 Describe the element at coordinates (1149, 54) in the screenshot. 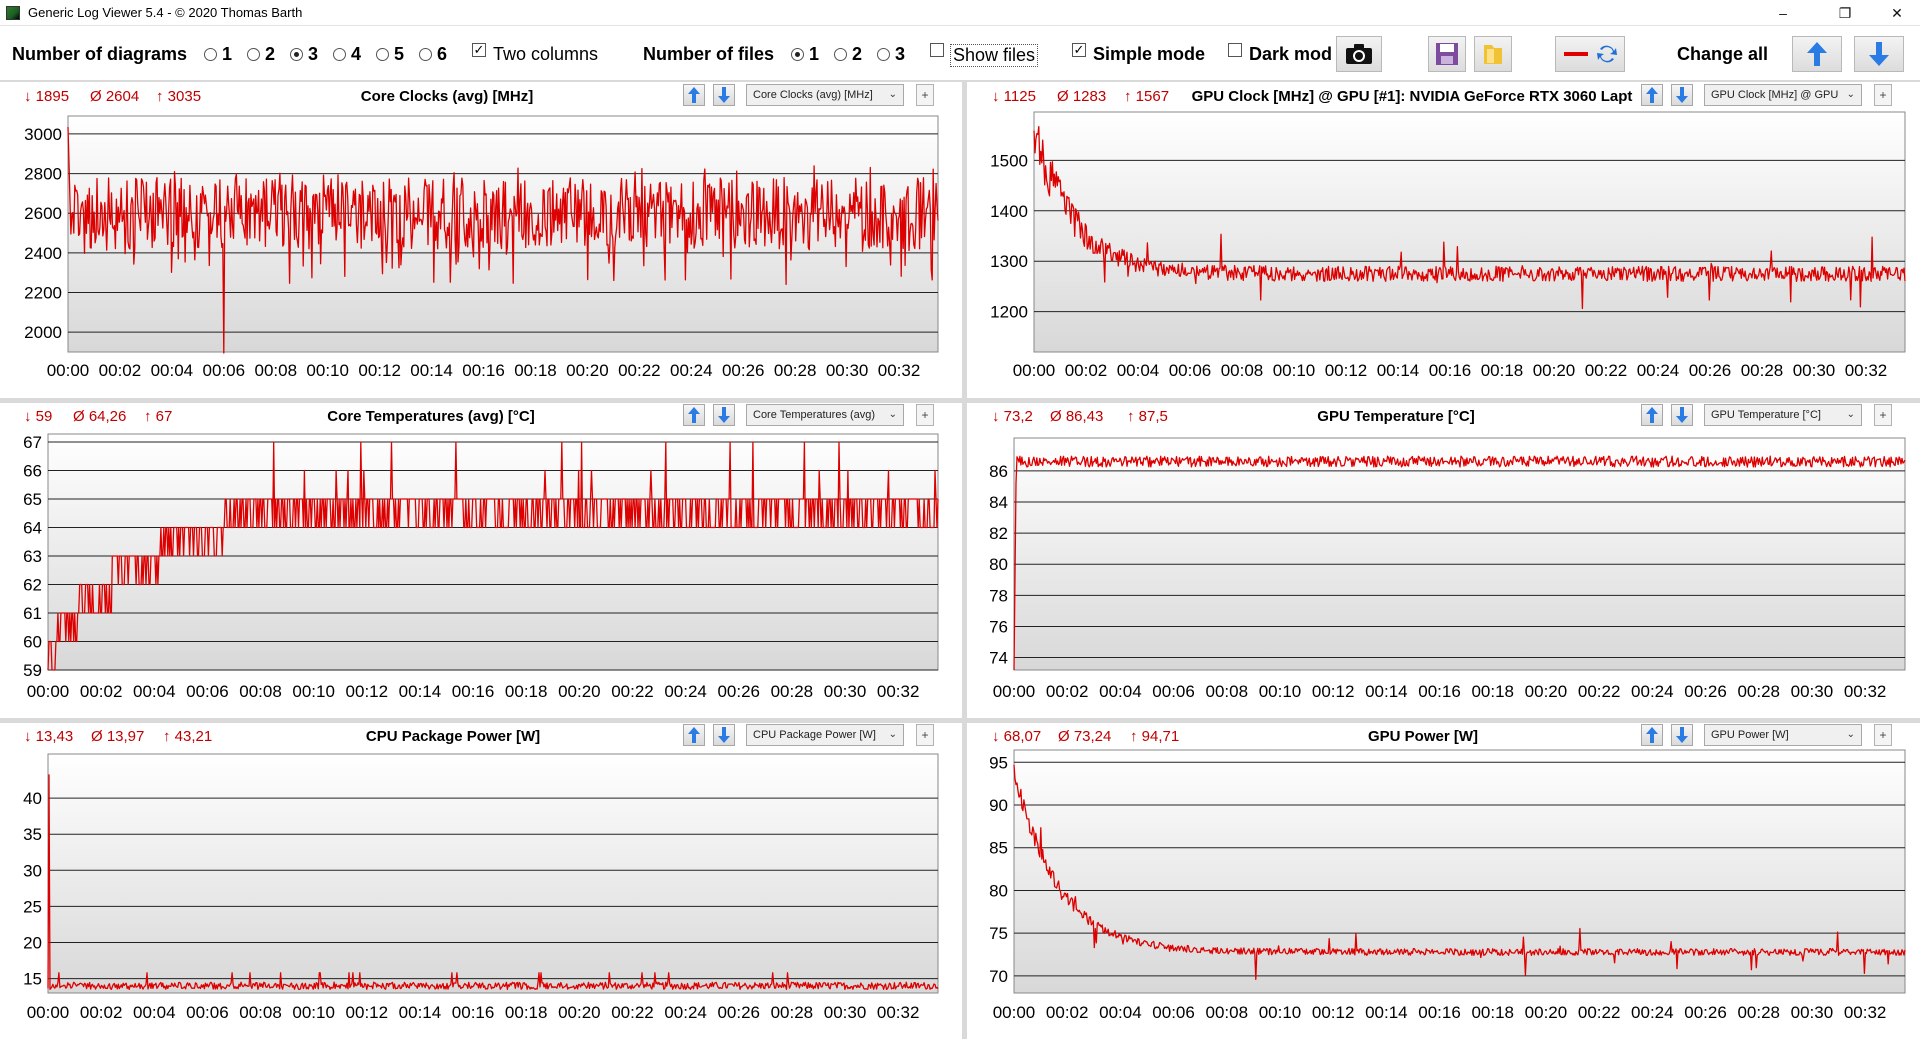

I see `simple-mode-label: Simple mode` at that location.